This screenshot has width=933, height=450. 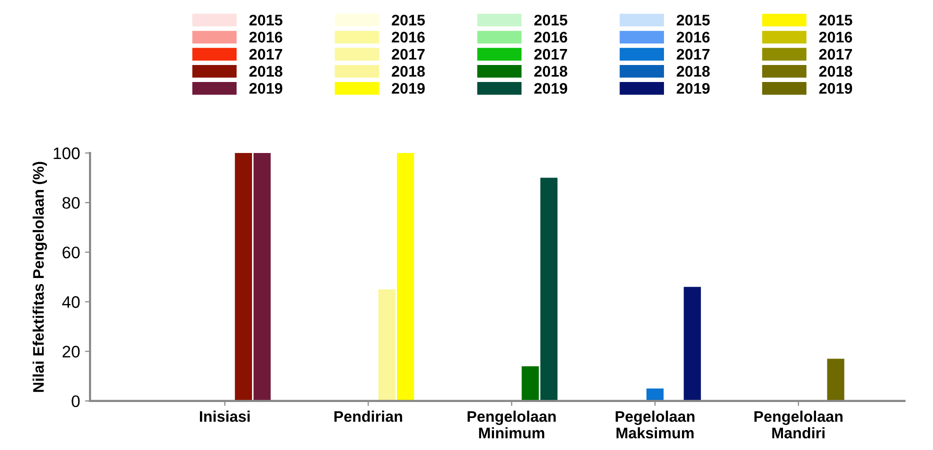 I want to click on x-tick-label: Pengelolaan Minimum, so click(x=512, y=424).